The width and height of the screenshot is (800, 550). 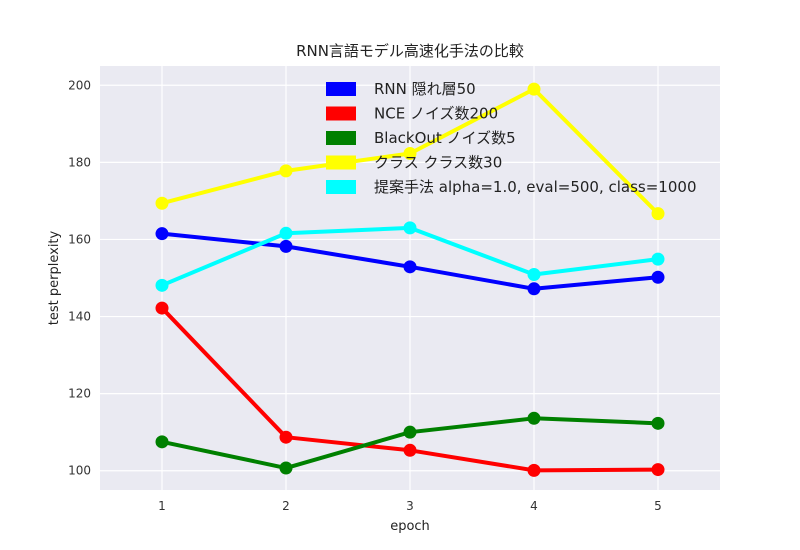 I want to click on y-axis-label: test perplexity, so click(x=54, y=277).